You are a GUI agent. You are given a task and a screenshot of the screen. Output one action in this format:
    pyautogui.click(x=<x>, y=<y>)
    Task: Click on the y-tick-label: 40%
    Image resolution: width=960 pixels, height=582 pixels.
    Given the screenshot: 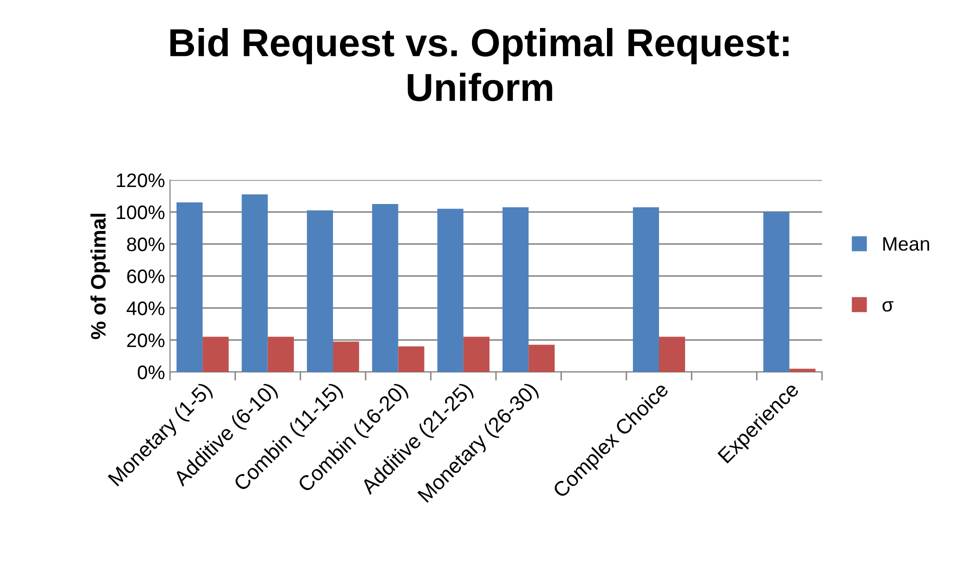 What is the action you would take?
    pyautogui.click(x=145, y=308)
    